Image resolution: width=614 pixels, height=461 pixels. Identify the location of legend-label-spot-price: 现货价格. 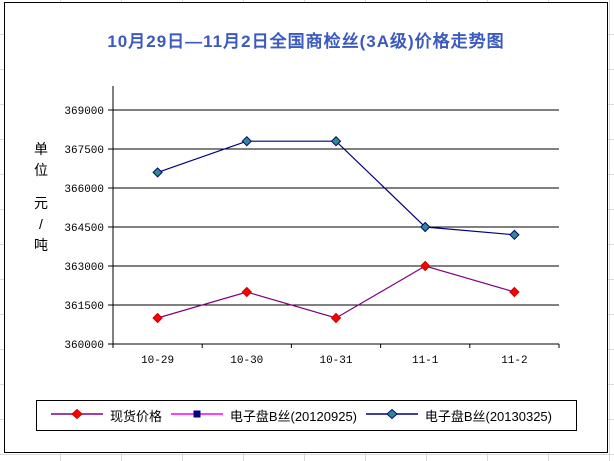
(136, 416).